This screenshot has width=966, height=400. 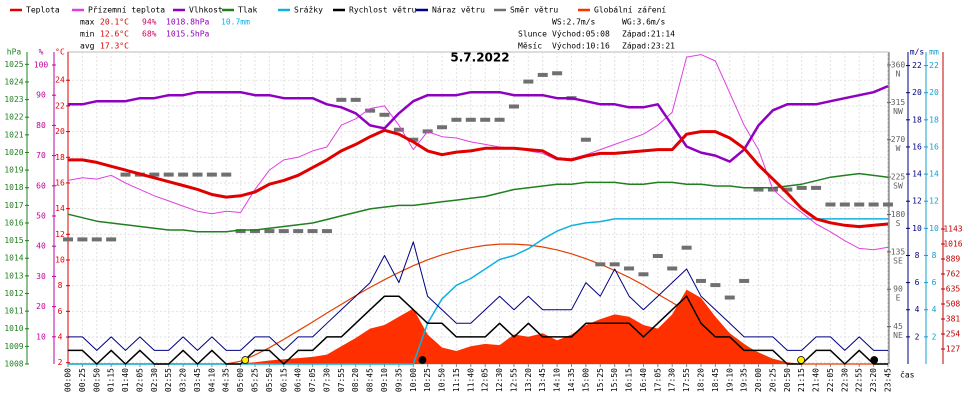 What do you see at coordinates (60, 337) in the screenshot?
I see `y-tick-label: 4` at bounding box center [60, 337].